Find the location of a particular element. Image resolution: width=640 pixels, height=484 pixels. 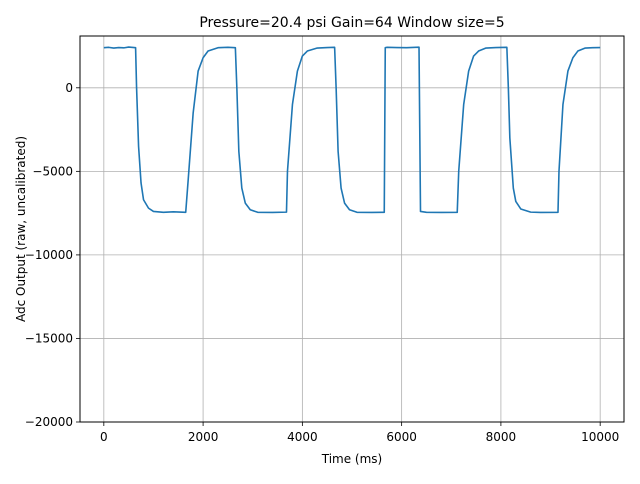

y-tick-label: −5000 is located at coordinates (52, 171).